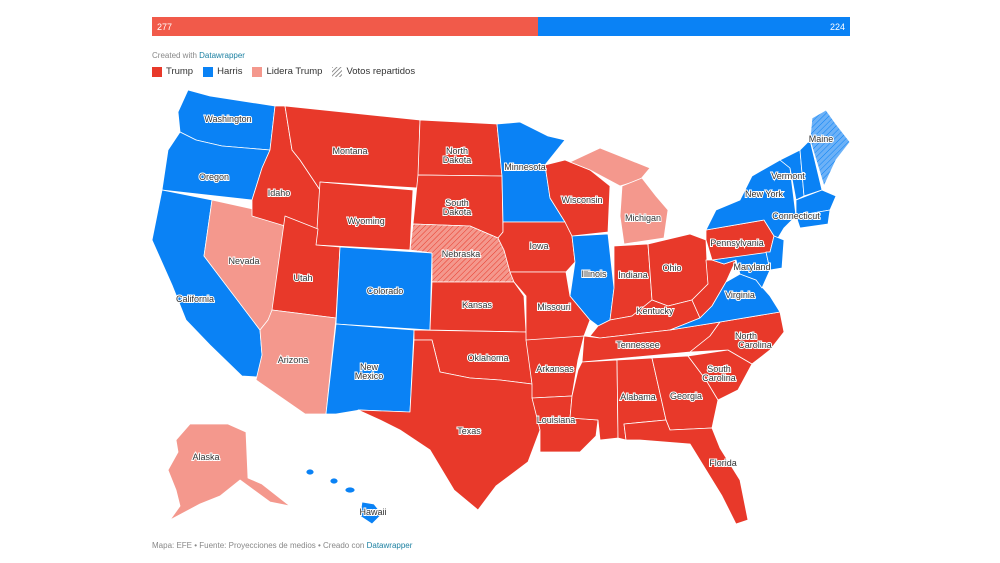  What do you see at coordinates (740, 295) in the screenshot?
I see `label-virginia: Virginia` at bounding box center [740, 295].